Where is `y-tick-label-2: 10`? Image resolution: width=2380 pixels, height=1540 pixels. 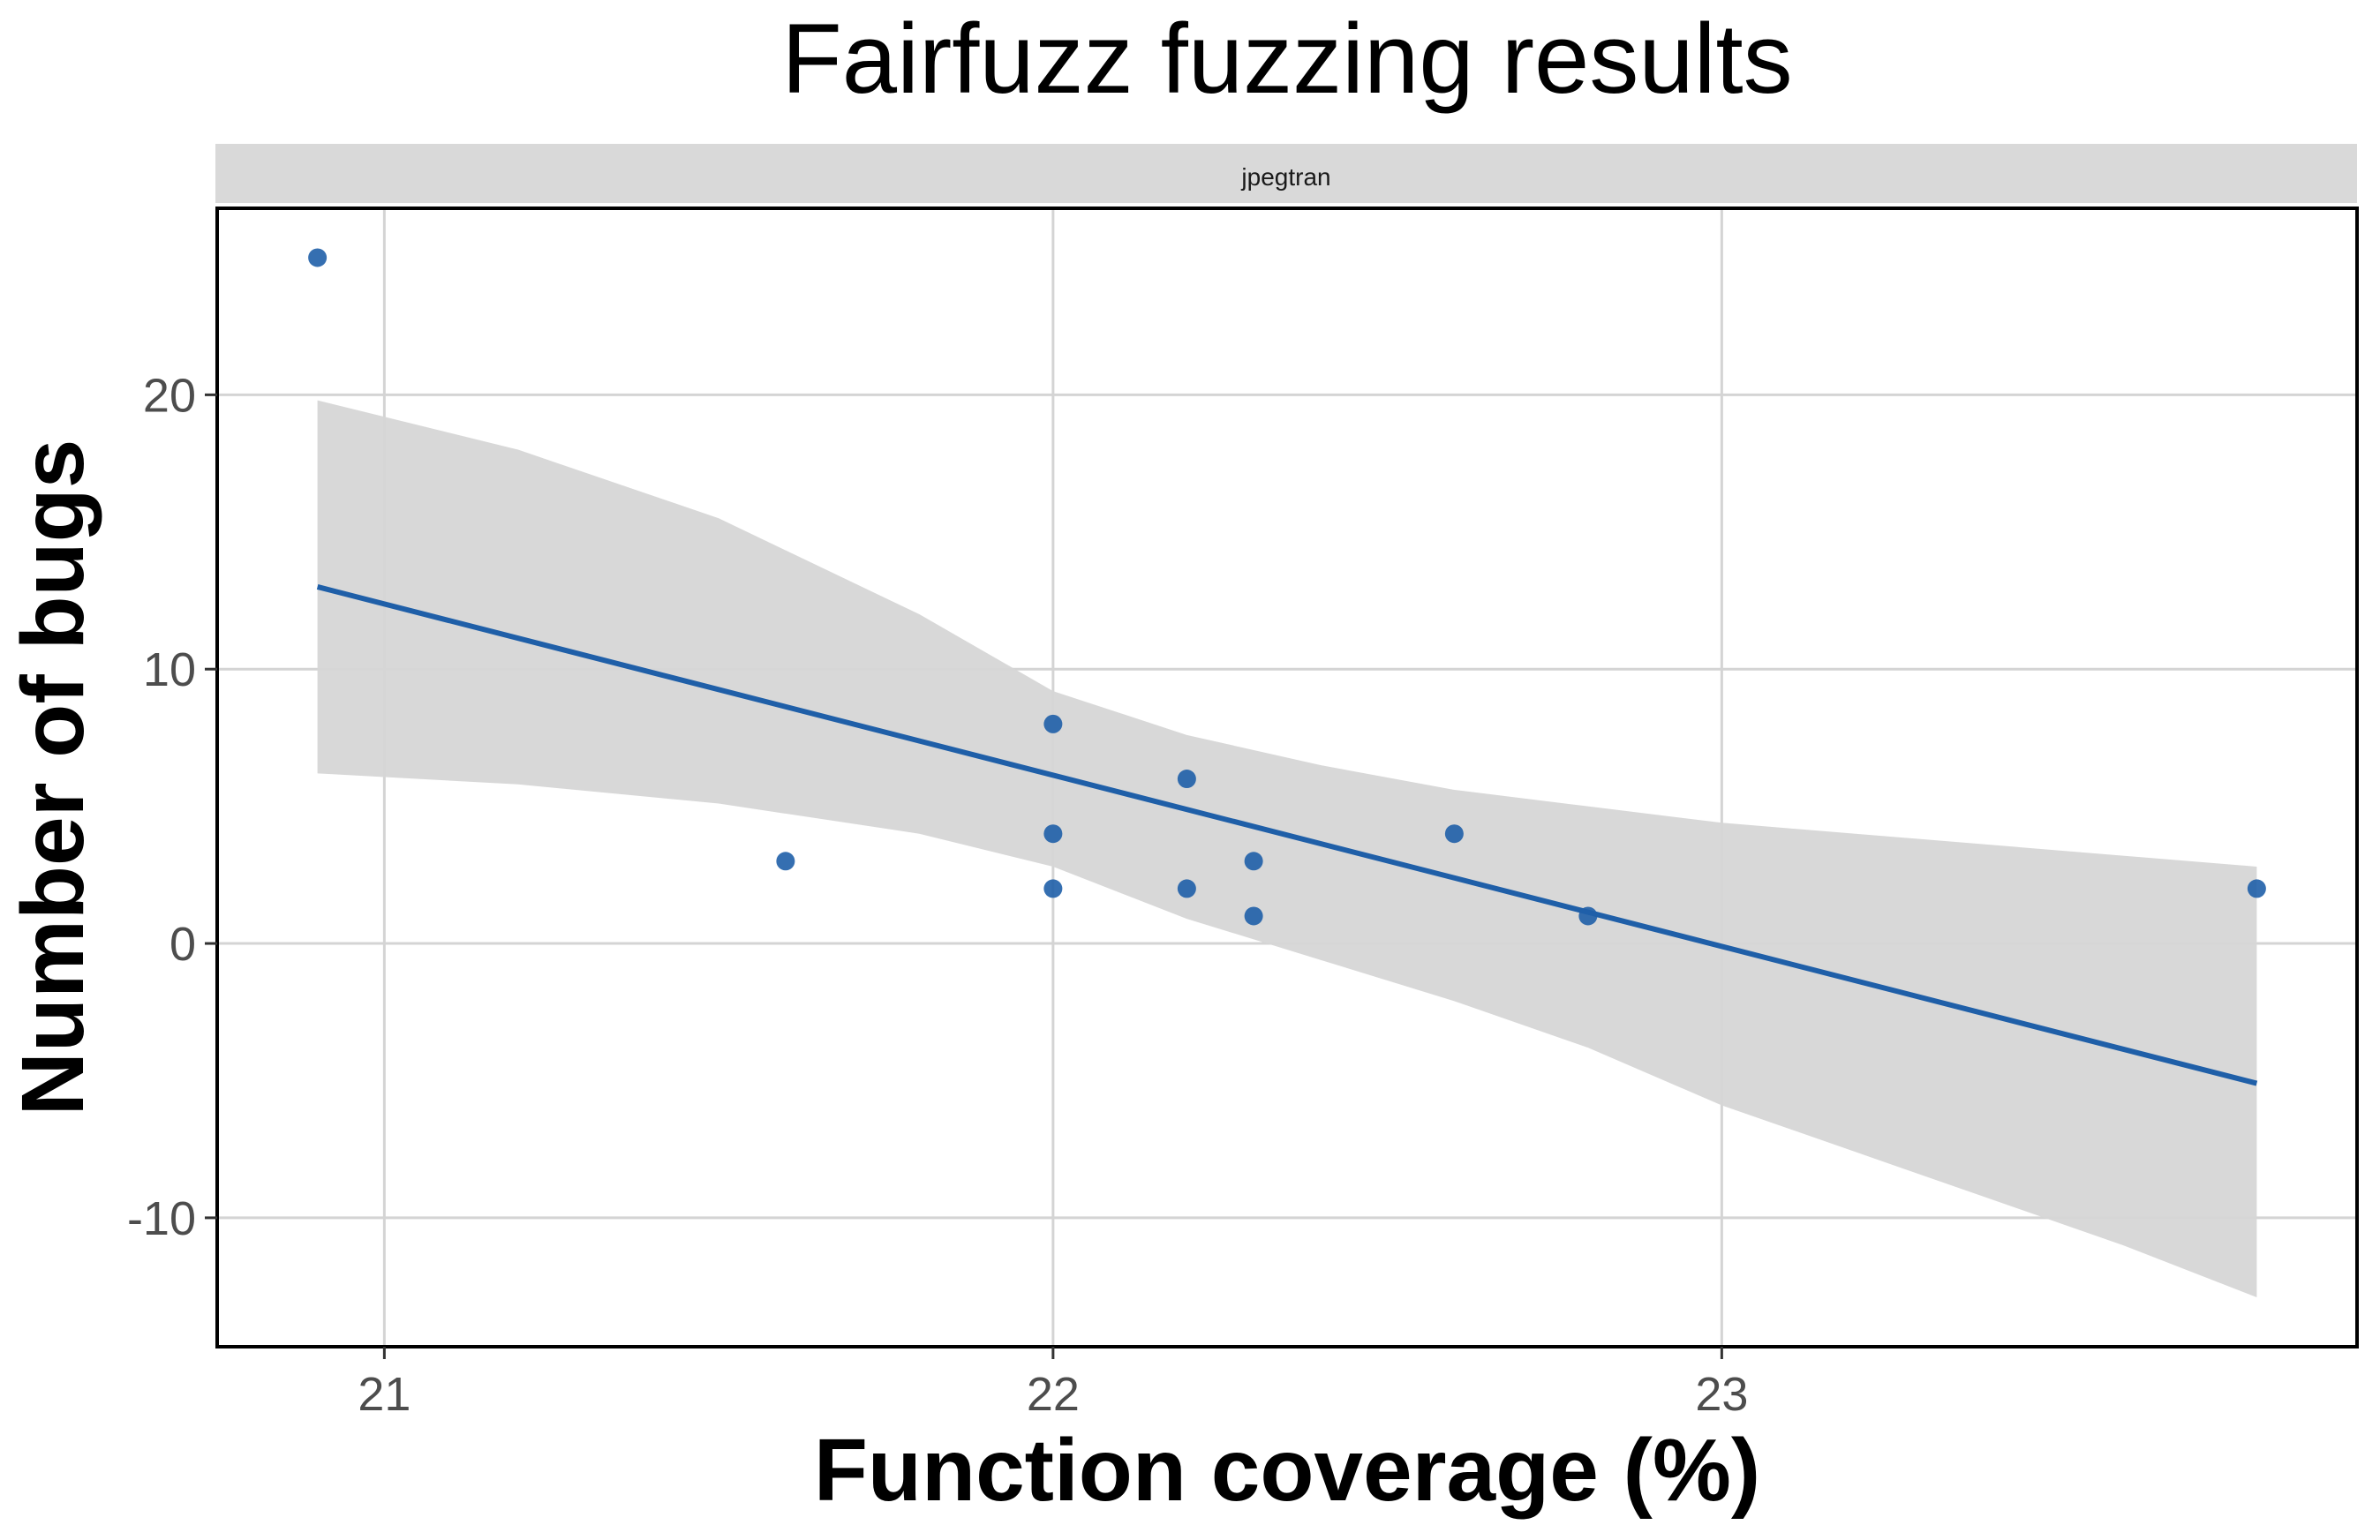
y-tick-label-2: 10 is located at coordinates (169, 670).